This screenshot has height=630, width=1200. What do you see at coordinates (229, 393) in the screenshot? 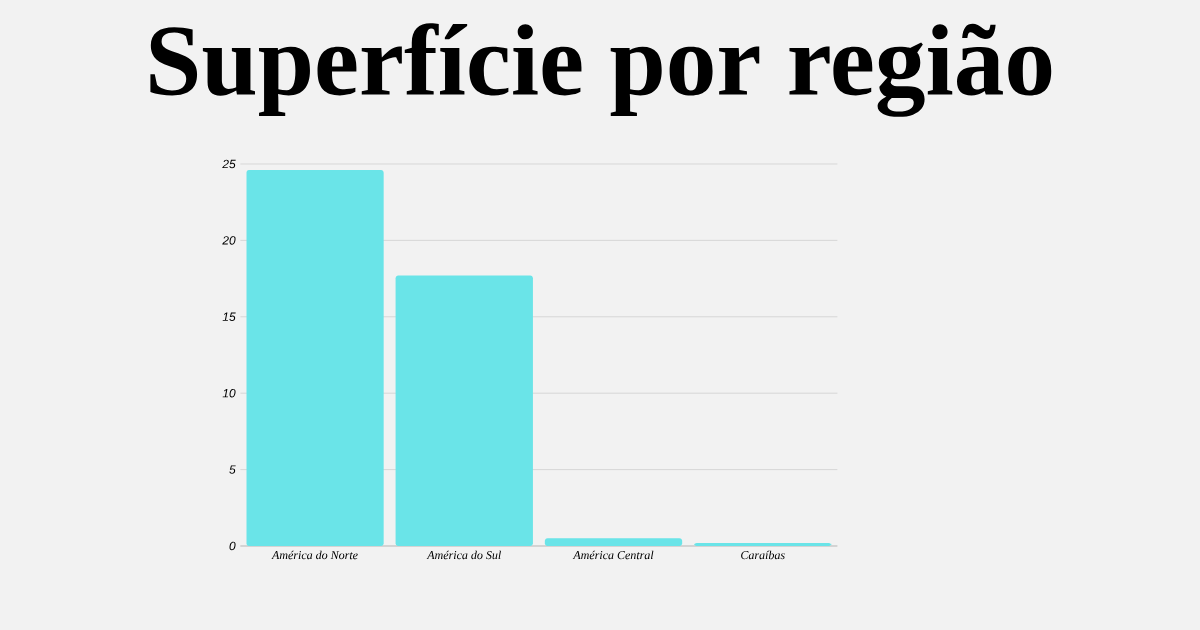
I see `y-tick-label: 10` at bounding box center [229, 393].